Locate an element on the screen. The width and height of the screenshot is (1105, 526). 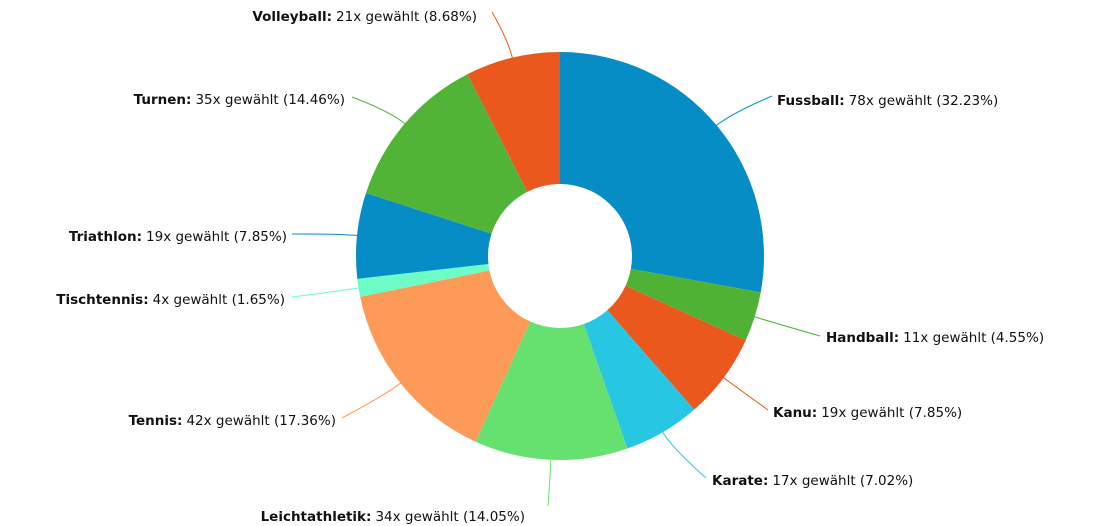
slice-label: Volleyball21x gewählt (8.68%) is located at coordinates (364, 17).